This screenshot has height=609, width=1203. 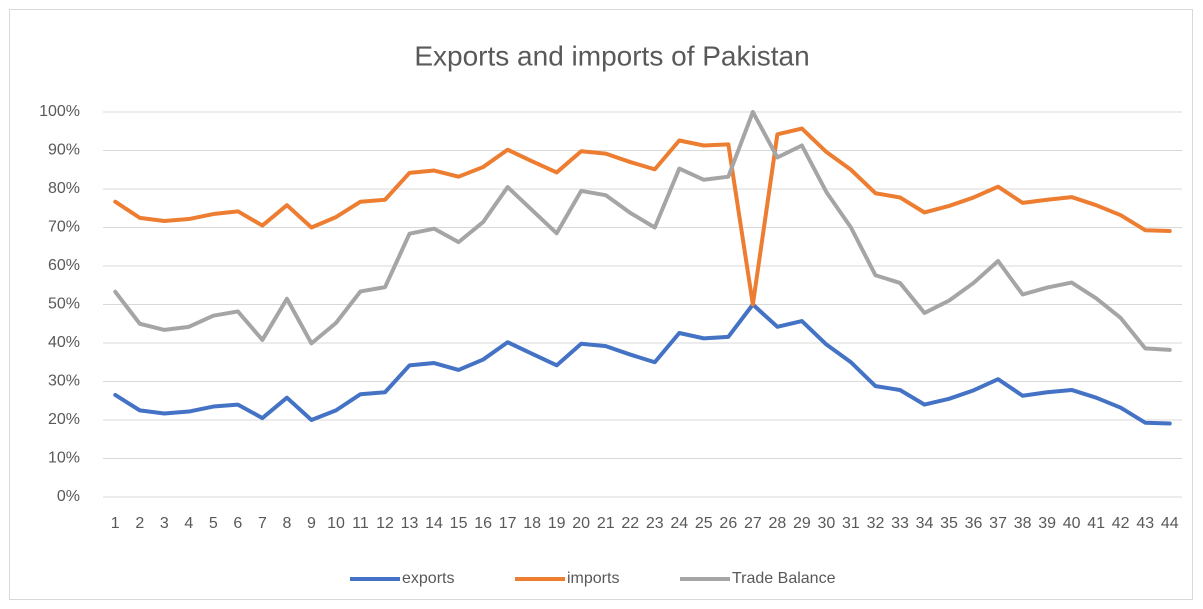 I want to click on x-tick-label: 30, so click(x=827, y=523).